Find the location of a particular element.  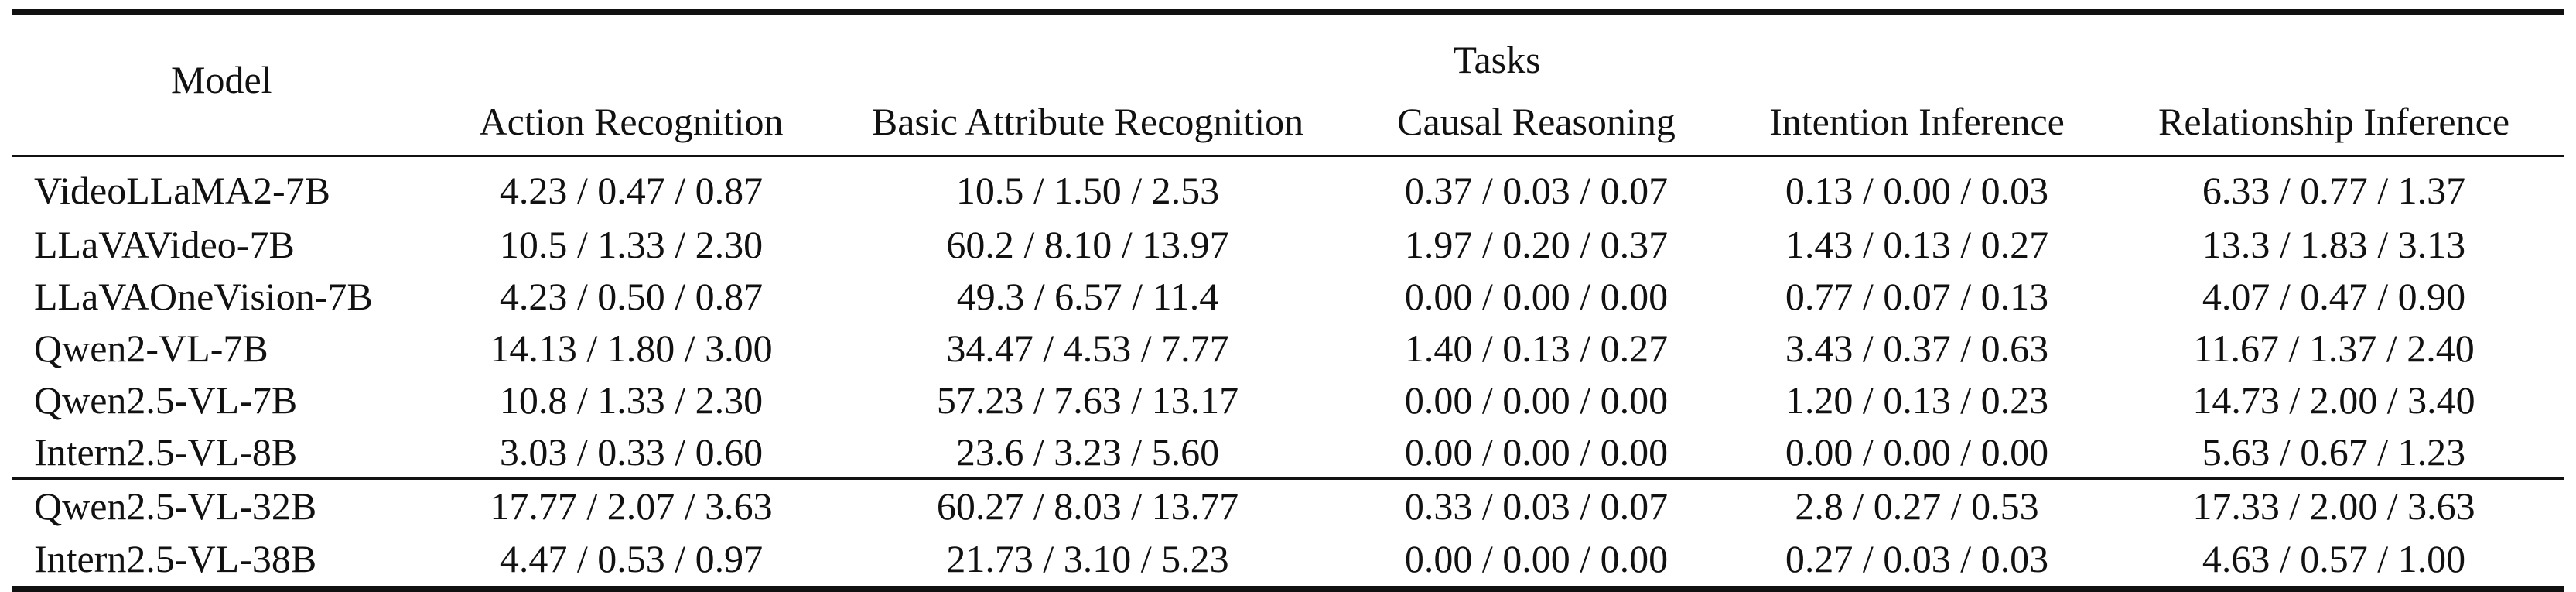

model-name-cell: LLaVAVideo-7B is located at coordinates (164, 244).